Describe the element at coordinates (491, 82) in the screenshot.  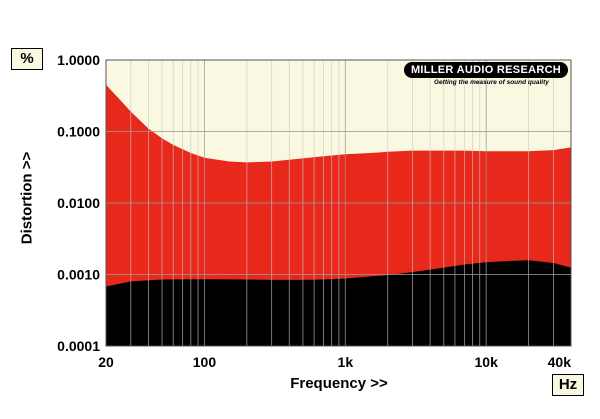
I see `logo-tagline: Getting the measure of sound quality` at that location.